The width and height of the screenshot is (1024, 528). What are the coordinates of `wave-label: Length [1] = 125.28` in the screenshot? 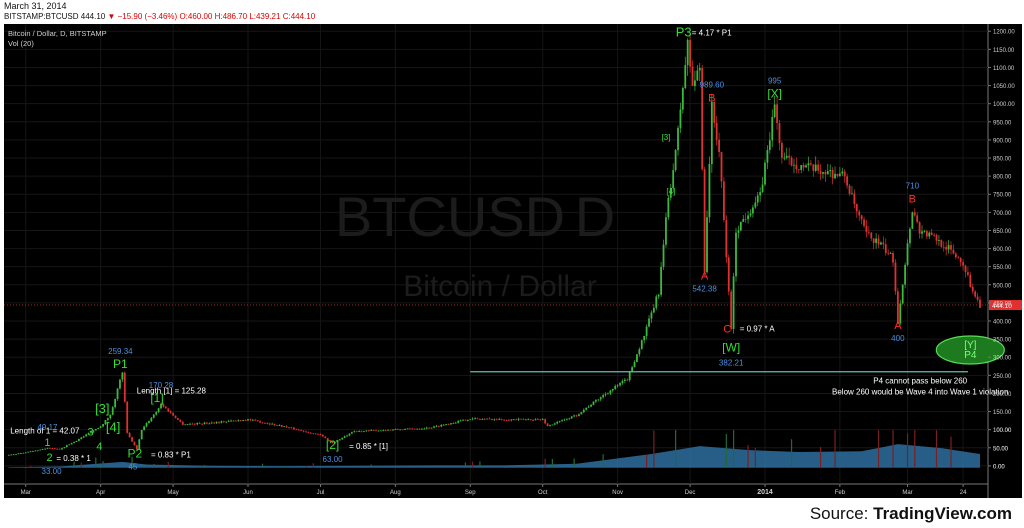 It's located at (172, 390).